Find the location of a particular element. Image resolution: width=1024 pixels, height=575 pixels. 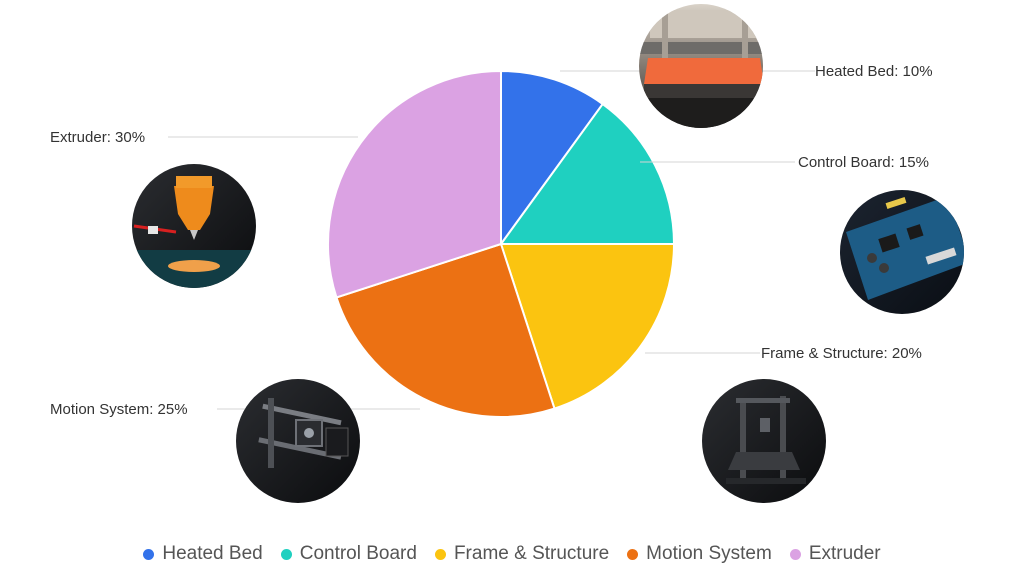

control-board-photo-icon is located at coordinates (902, 252).